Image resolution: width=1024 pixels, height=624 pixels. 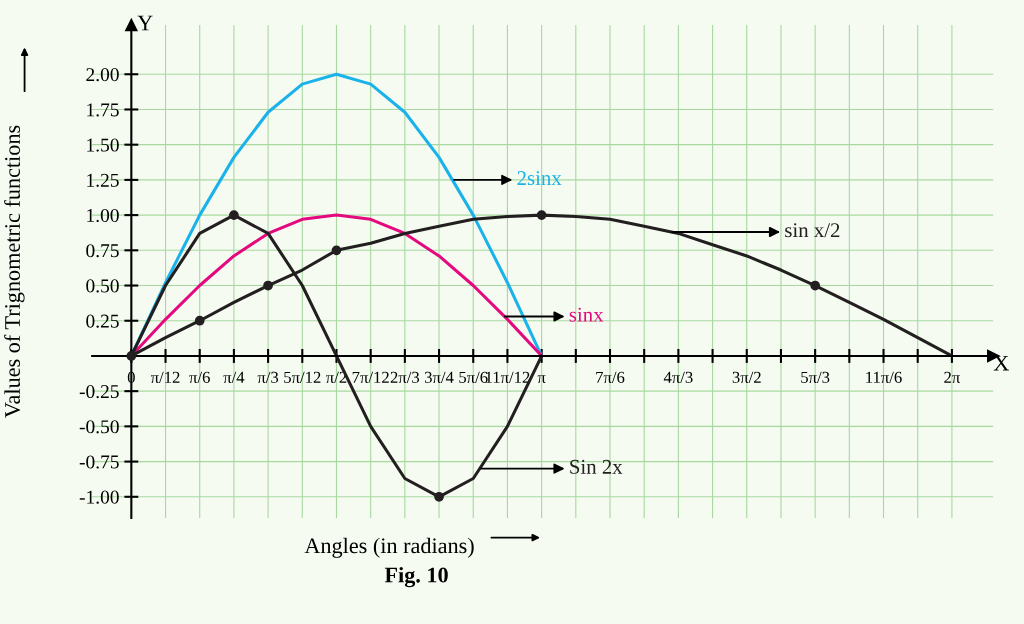 What do you see at coordinates (610, 377) in the screenshot?
I see `x-tick-label: 7π/6` at bounding box center [610, 377].